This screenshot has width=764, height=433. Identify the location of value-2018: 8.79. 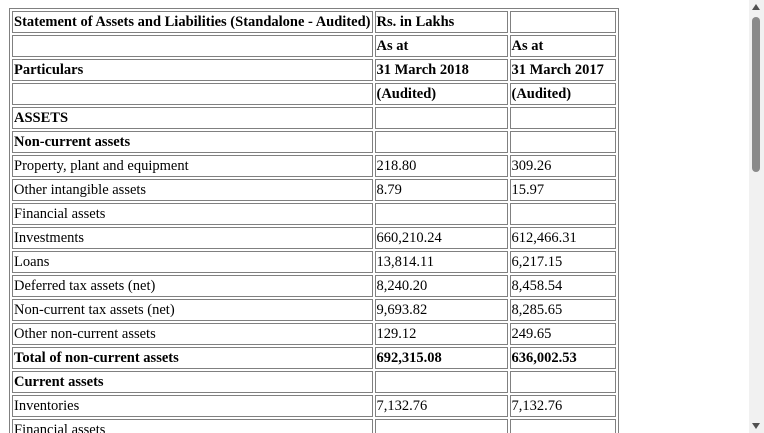
(441, 190).